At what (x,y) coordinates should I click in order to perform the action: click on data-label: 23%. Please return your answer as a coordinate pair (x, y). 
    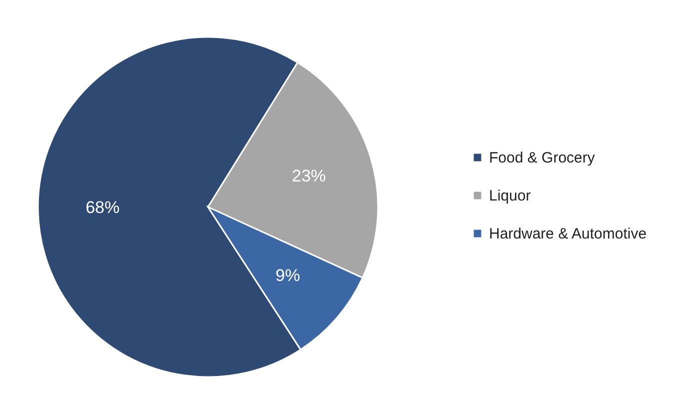
    Looking at the image, I should click on (309, 176).